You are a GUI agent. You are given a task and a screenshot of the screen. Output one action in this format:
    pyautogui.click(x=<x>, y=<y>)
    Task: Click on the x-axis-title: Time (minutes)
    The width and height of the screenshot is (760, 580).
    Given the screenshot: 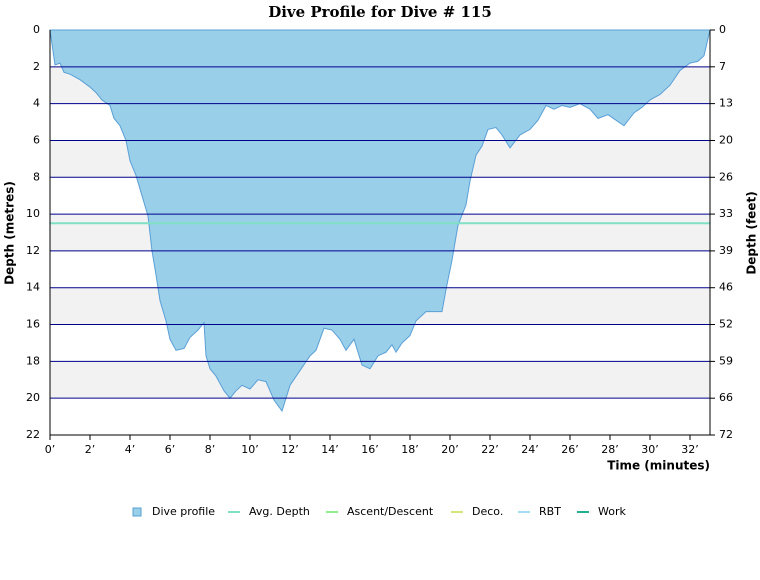 What is the action you would take?
    pyautogui.click(x=658, y=466)
    